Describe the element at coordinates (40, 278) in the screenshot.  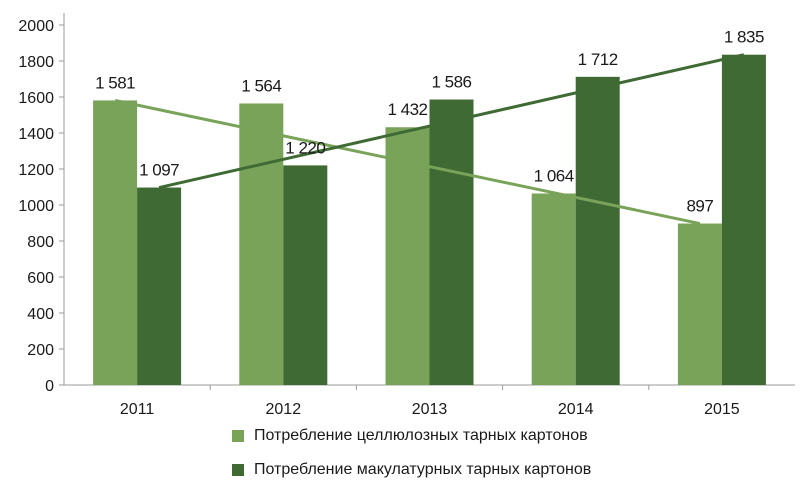
I see `y-tick-label: 600` at that location.